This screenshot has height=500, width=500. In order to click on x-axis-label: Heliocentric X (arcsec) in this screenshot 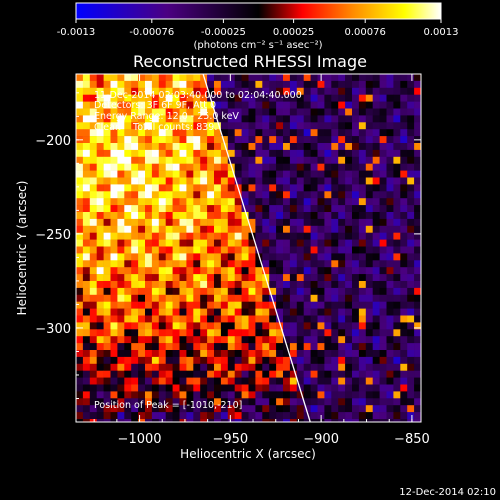, I will do `click(248, 454)`.